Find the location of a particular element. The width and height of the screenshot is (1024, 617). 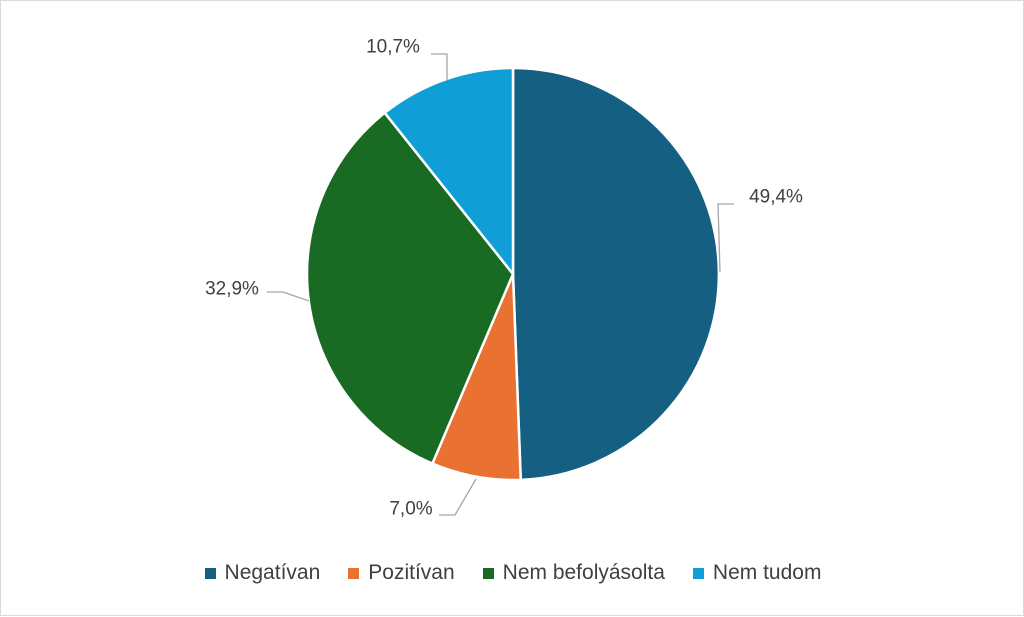

pie-slice-nem-befolyasolta is located at coordinates (410, 288).